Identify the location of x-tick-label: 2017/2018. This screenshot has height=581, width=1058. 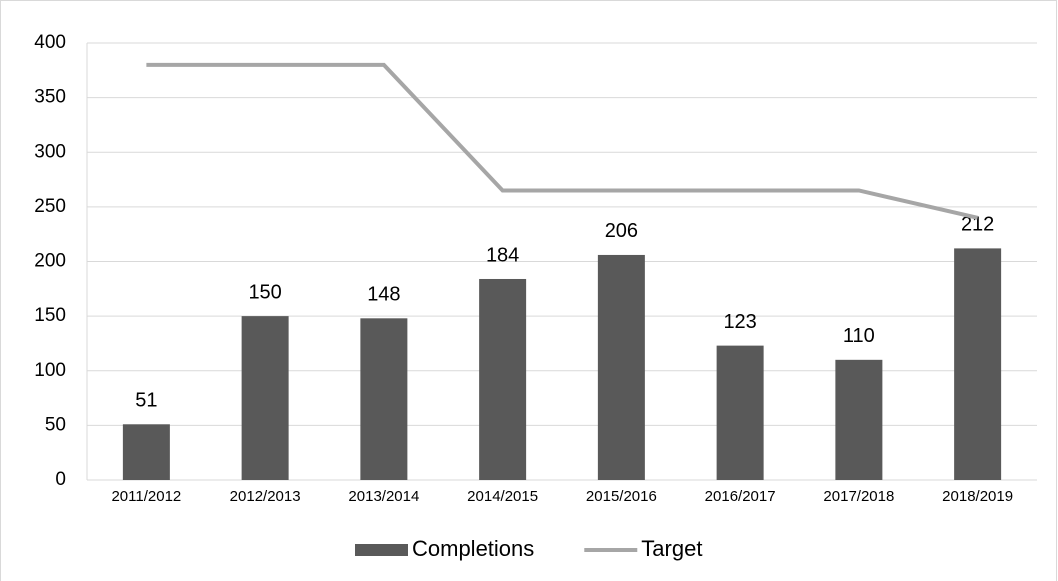
(858, 496).